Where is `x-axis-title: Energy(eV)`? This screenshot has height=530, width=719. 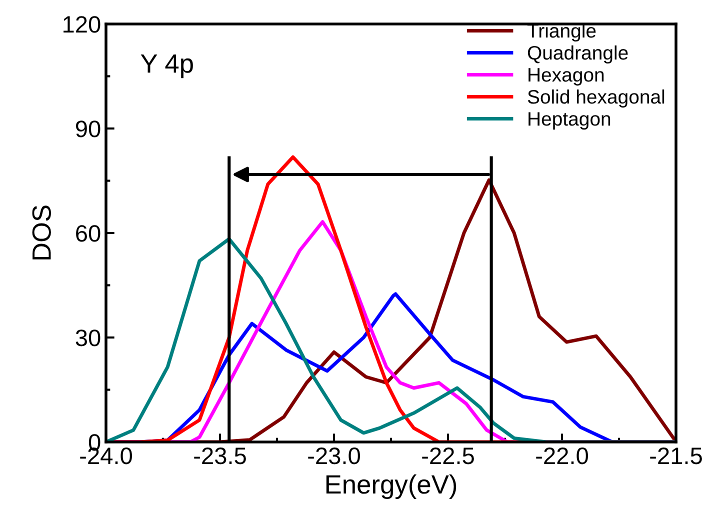
x-axis-title: Energy(eV) is located at coordinates (391, 487).